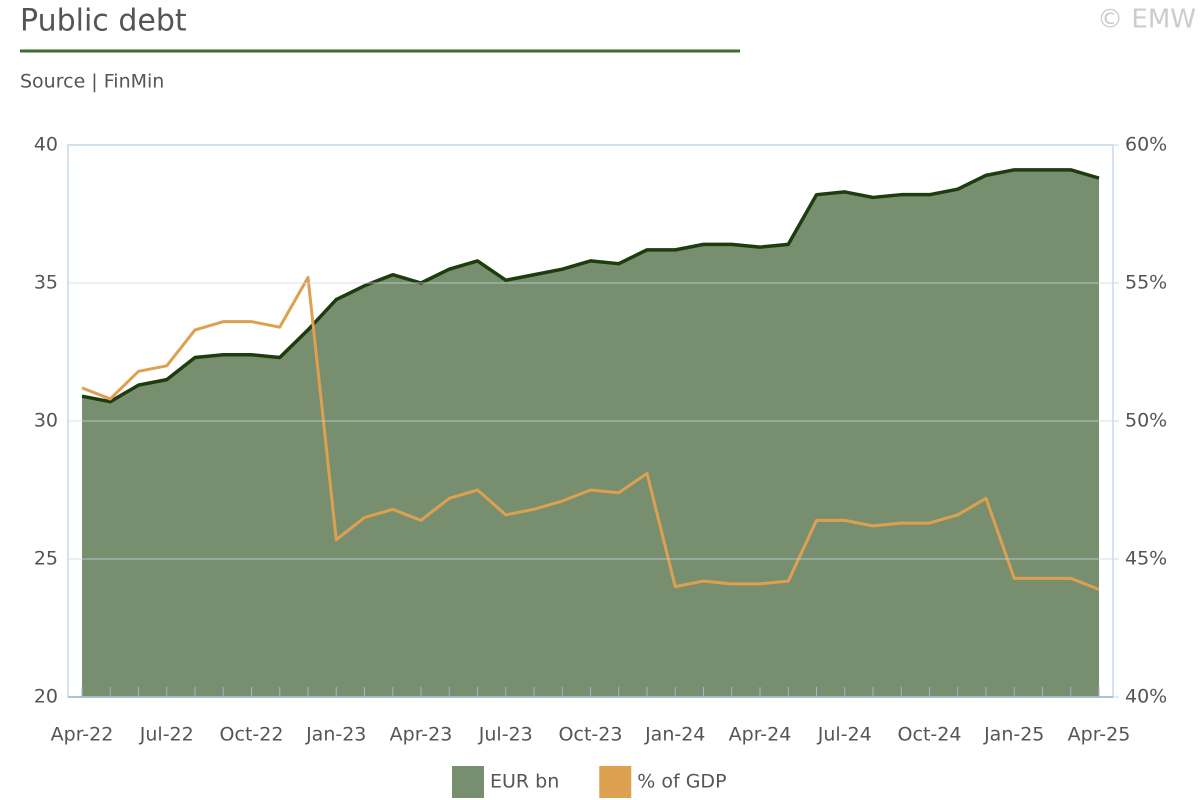 This screenshot has width=1200, height=800. I want to click on y2-tick-label: 45%, so click(1146, 559).